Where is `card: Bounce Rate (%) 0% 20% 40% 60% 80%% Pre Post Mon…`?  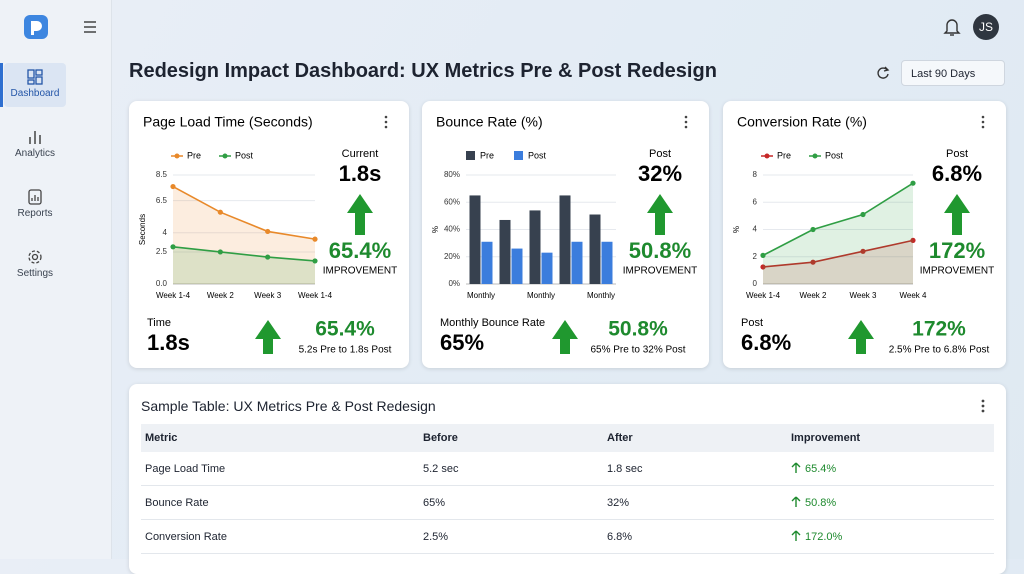 card: Bounce Rate (%) 0% 20% 40% 60% 80%% Pre Post Mon… is located at coordinates (565, 234).